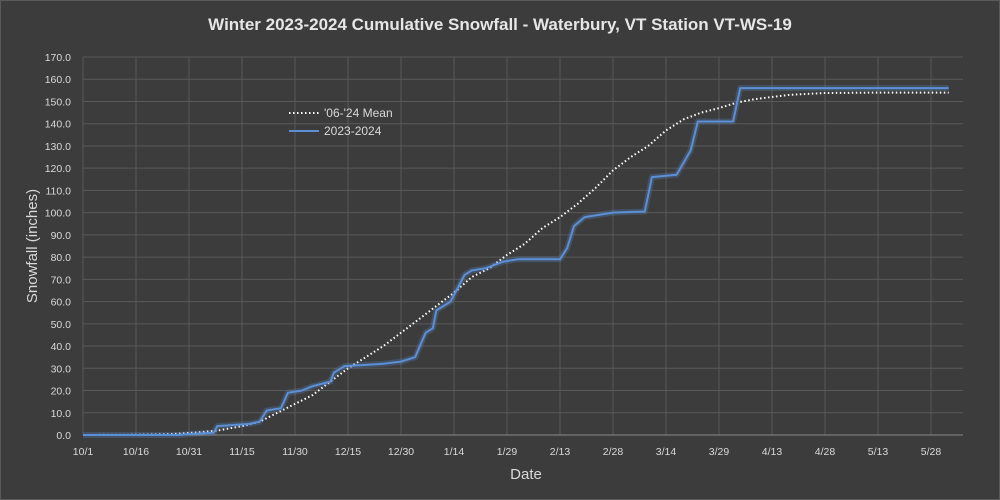  I want to click on legend-current-label: 2023-2024, so click(353, 131).